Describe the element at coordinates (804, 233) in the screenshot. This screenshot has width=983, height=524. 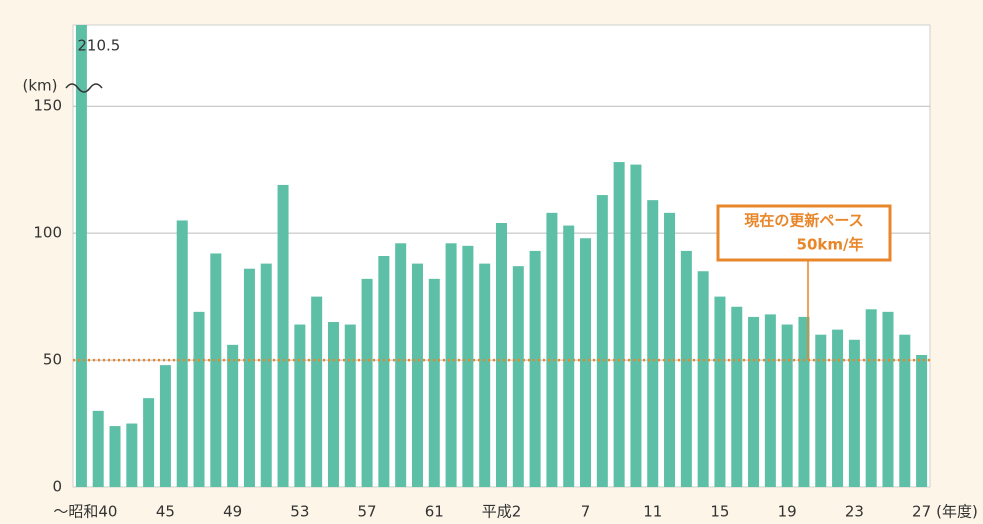
I see `annotation-box` at that location.